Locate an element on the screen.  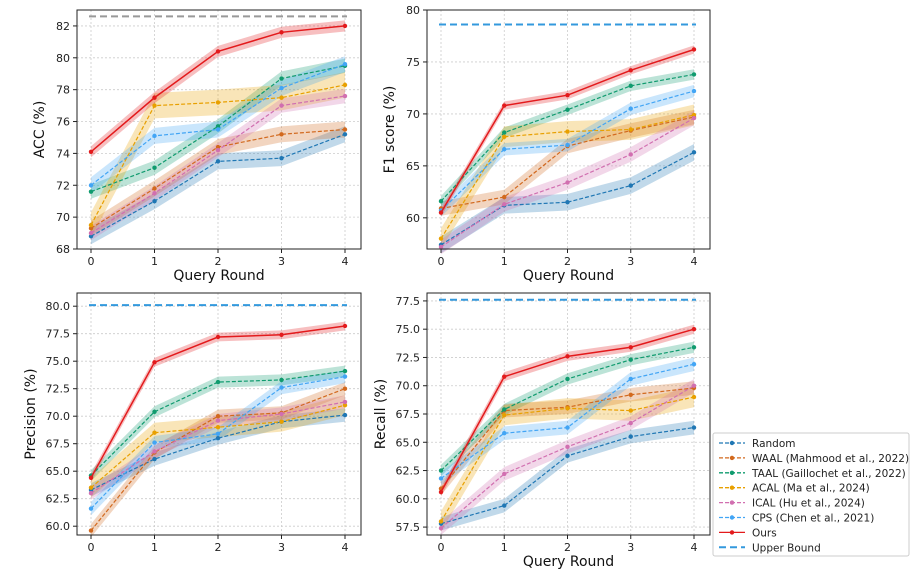
y-tick-label: 75.0 is located at coordinates (408, 329).